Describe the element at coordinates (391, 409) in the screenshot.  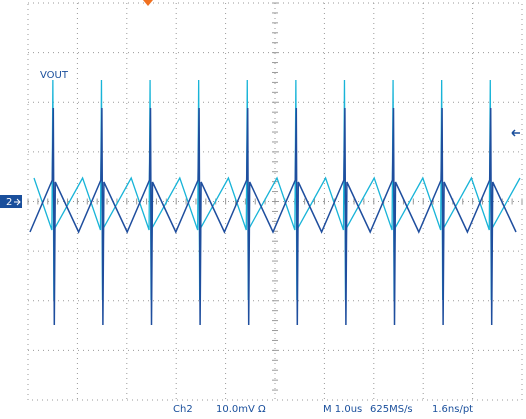
I see `status-sample-rate: 625MS/s` at that location.